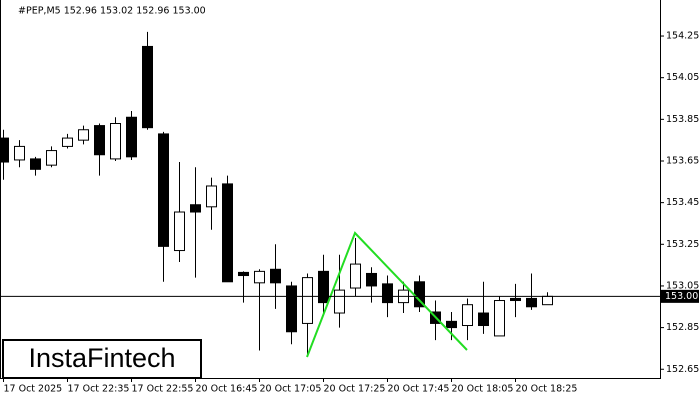 This screenshot has width=700, height=400. Describe the element at coordinates (682, 244) in the screenshot. I see `y-tick-label: 153.25` at that location.